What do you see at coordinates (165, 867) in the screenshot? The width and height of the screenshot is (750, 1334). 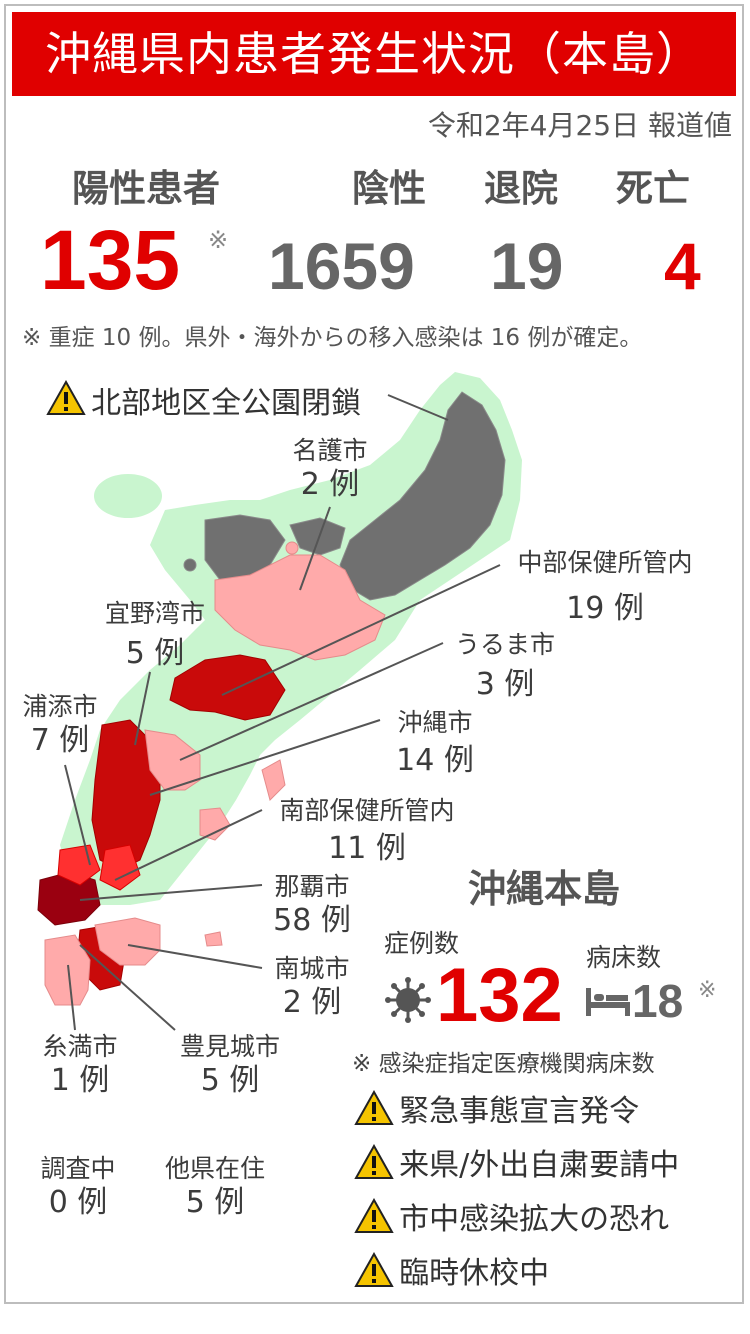 I see `pink-central` at bounding box center [165, 867].